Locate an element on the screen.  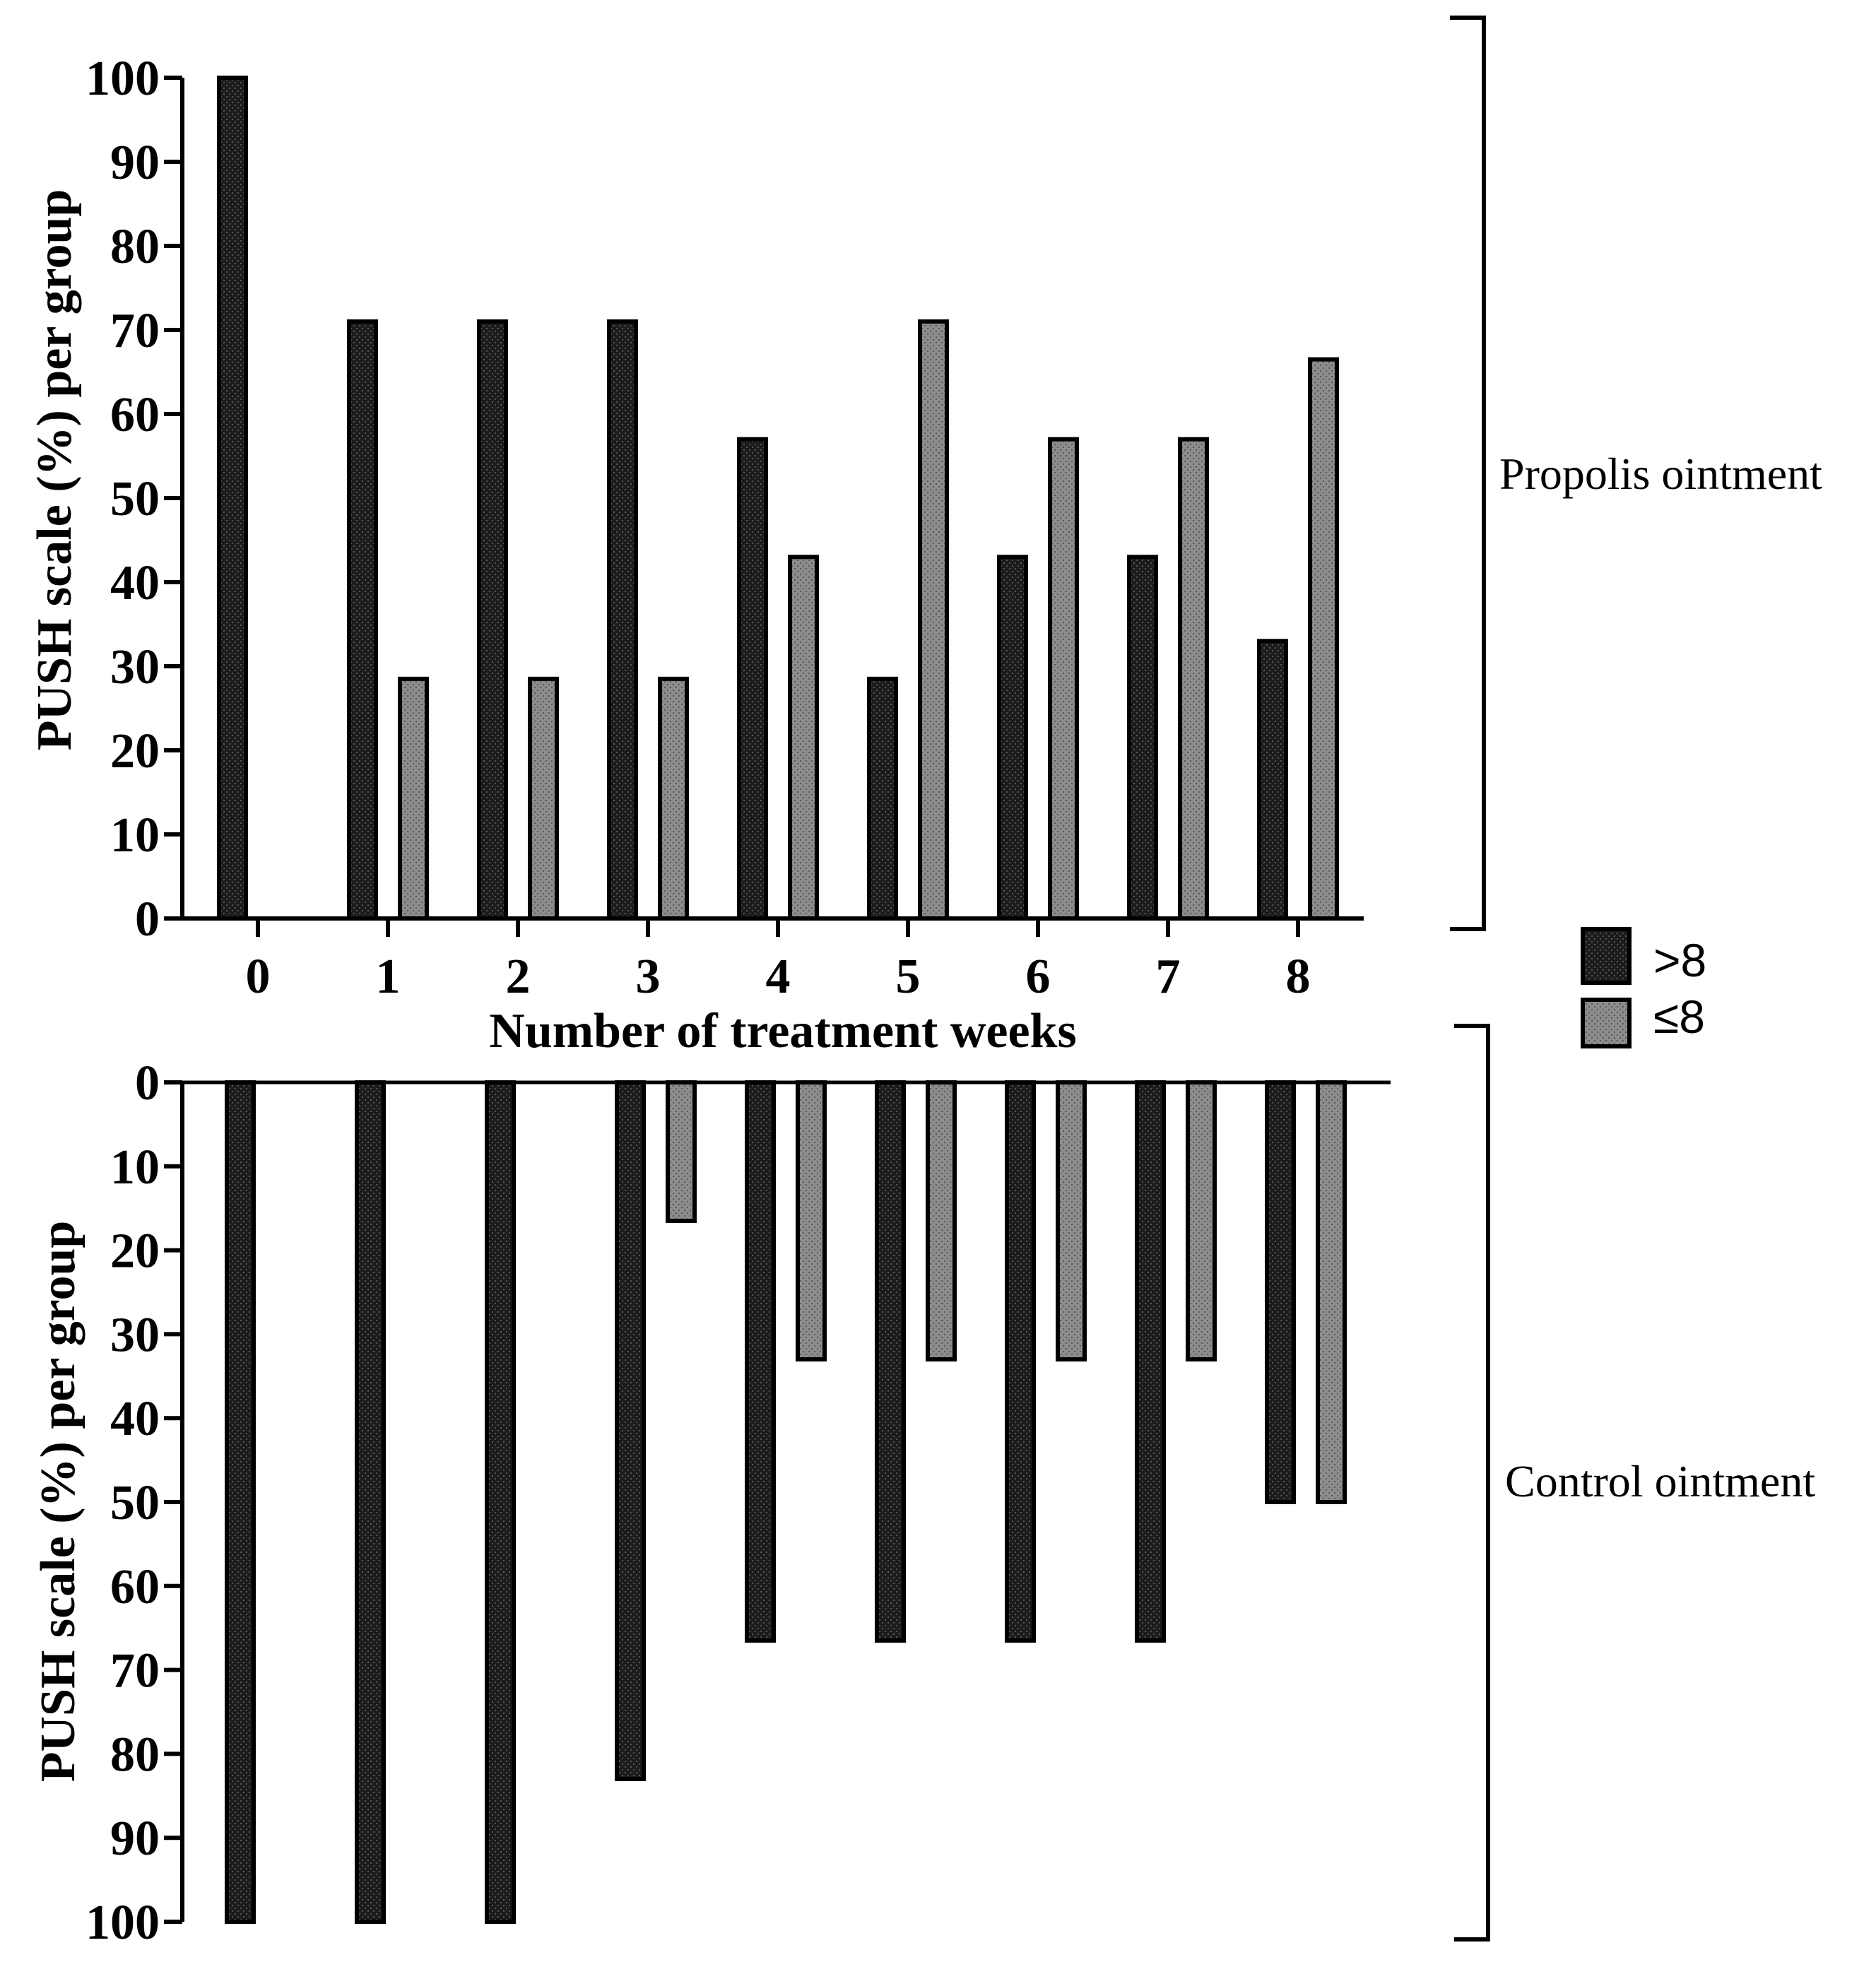
top-y-tick-label: 100 is located at coordinates (122, 79).